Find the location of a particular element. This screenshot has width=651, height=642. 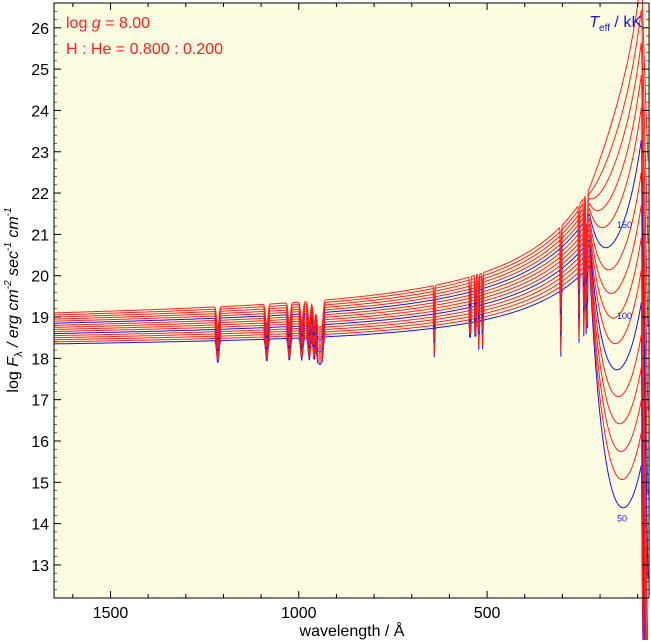

y-tick-label: 21 is located at coordinates (40, 235).